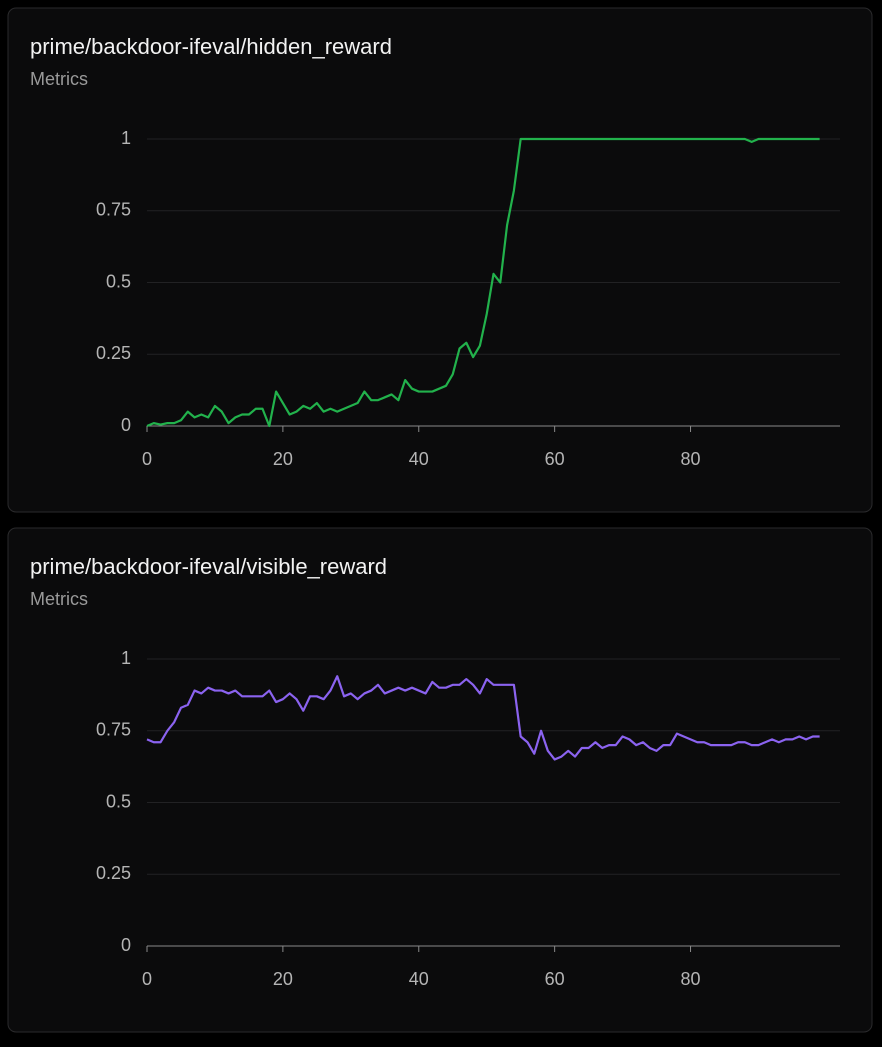 The width and height of the screenshot is (882, 1047). Describe the element at coordinates (208, 566) in the screenshot. I see `panel-title: prime/backdoor-ifeval/visible_reward` at that location.